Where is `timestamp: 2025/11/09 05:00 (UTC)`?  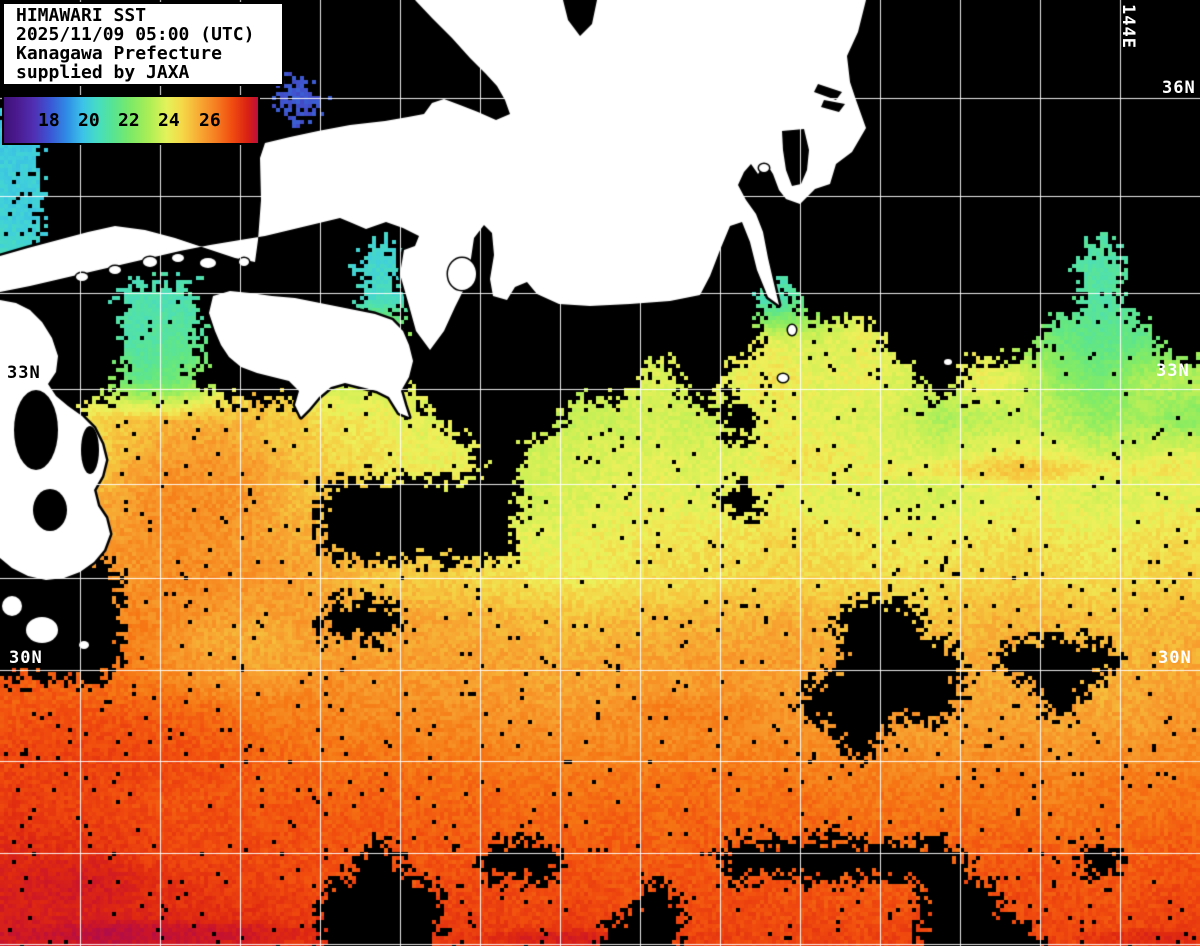 timestamp: 2025/11/09 05:00 (UTC) is located at coordinates (135, 34).